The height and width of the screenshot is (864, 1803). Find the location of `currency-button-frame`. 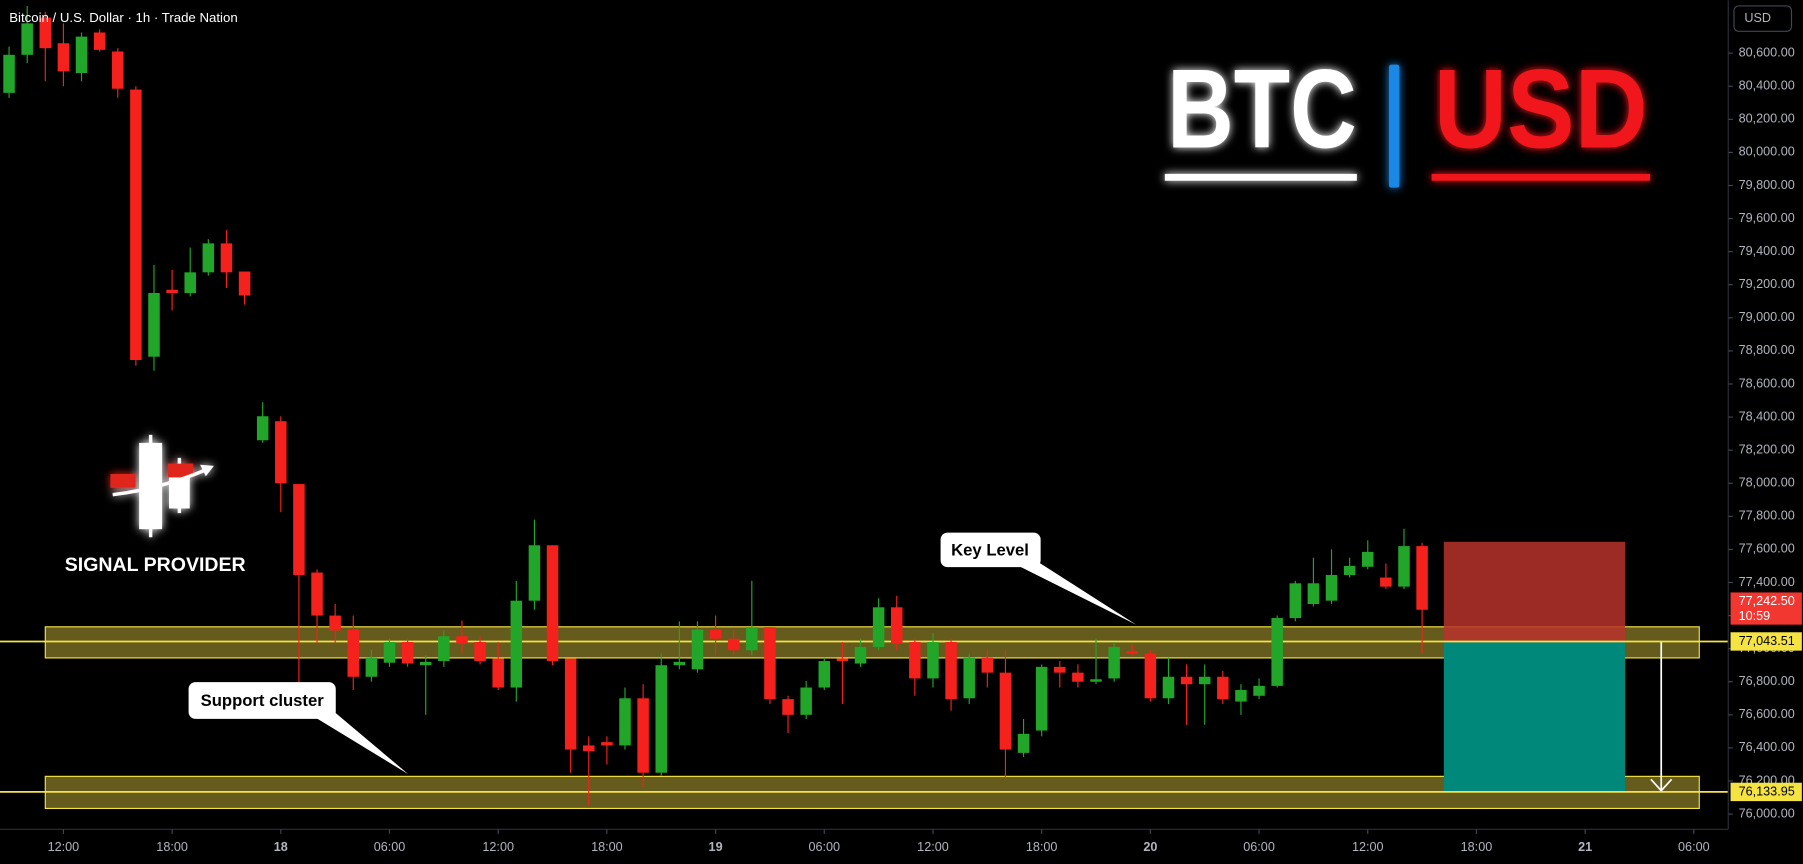

currency-button-frame is located at coordinates (1763, 18).